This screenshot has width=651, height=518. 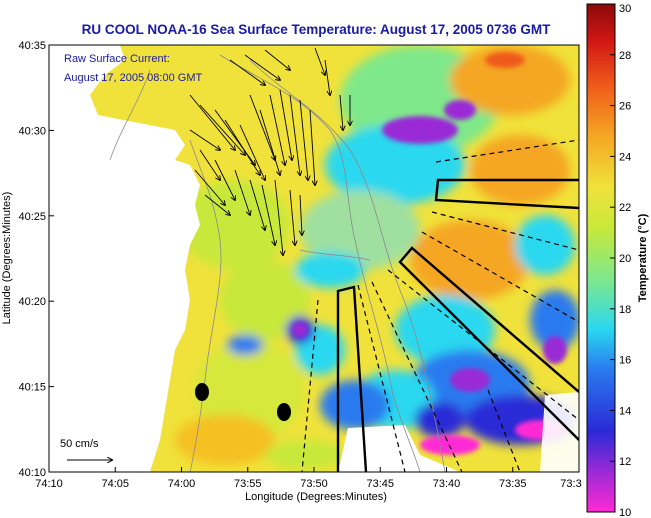 I want to click on colorbar-tick-label: 12, so click(x=625, y=462).